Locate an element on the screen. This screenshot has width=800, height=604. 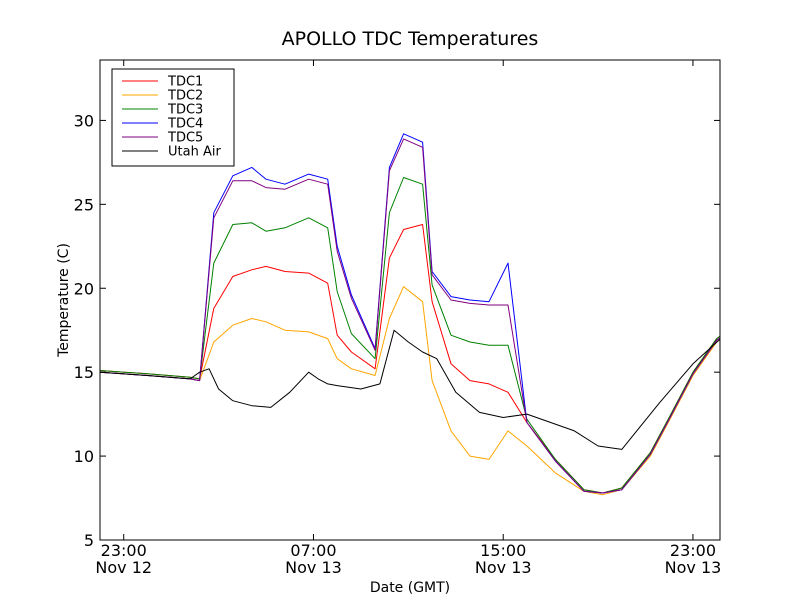
legend-label-utah-air: Utah Air is located at coordinates (194, 152).